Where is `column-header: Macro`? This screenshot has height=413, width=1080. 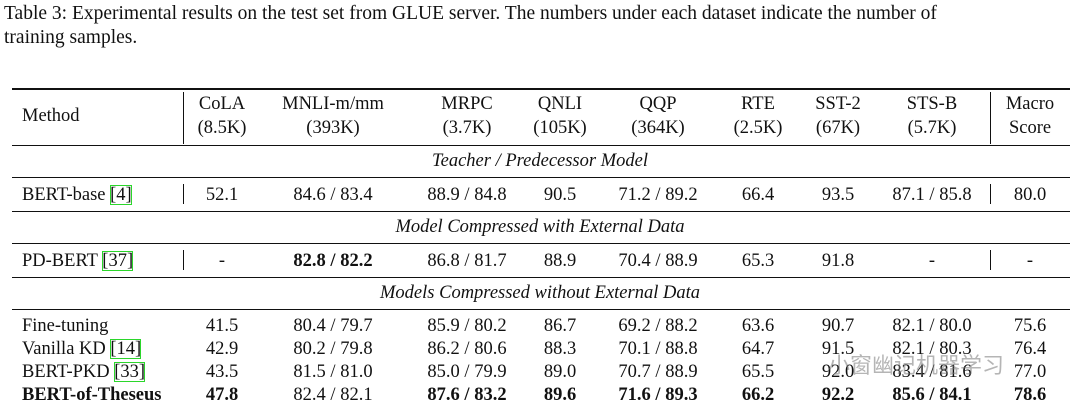 column-header: Macro is located at coordinates (1030, 104).